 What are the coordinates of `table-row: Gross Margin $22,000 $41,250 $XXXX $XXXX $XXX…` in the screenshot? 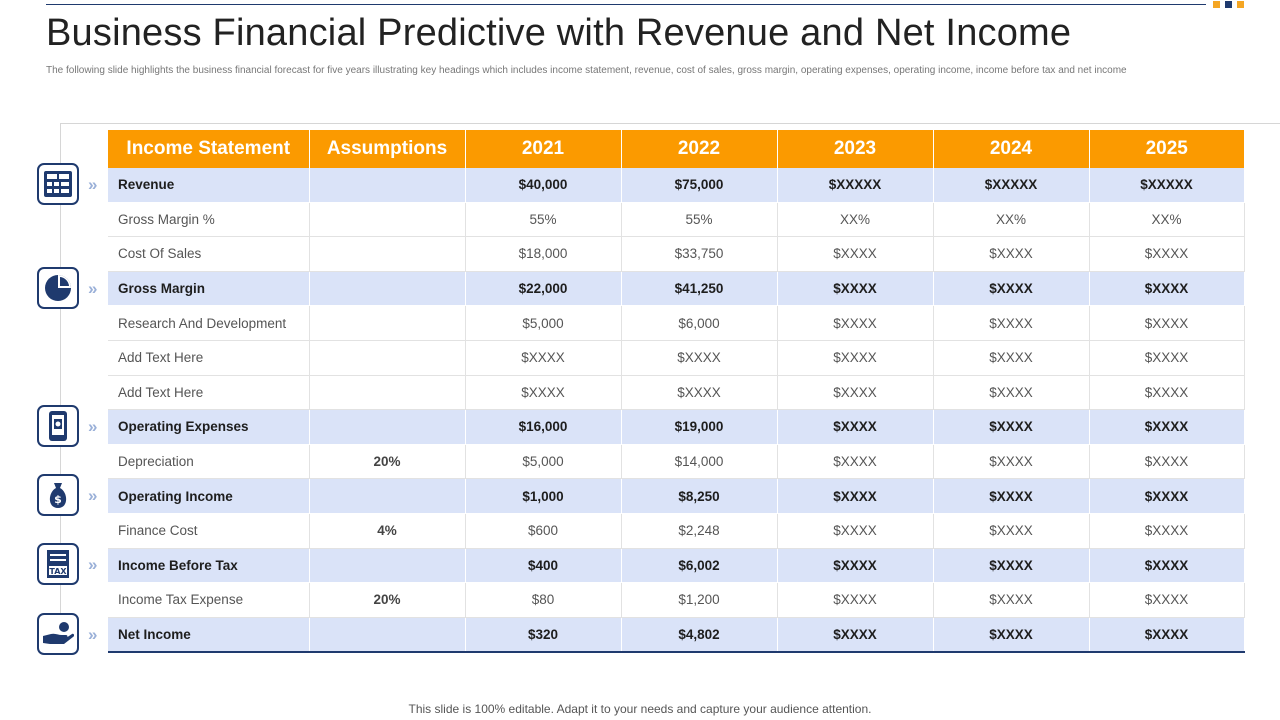 It's located at (676, 289).